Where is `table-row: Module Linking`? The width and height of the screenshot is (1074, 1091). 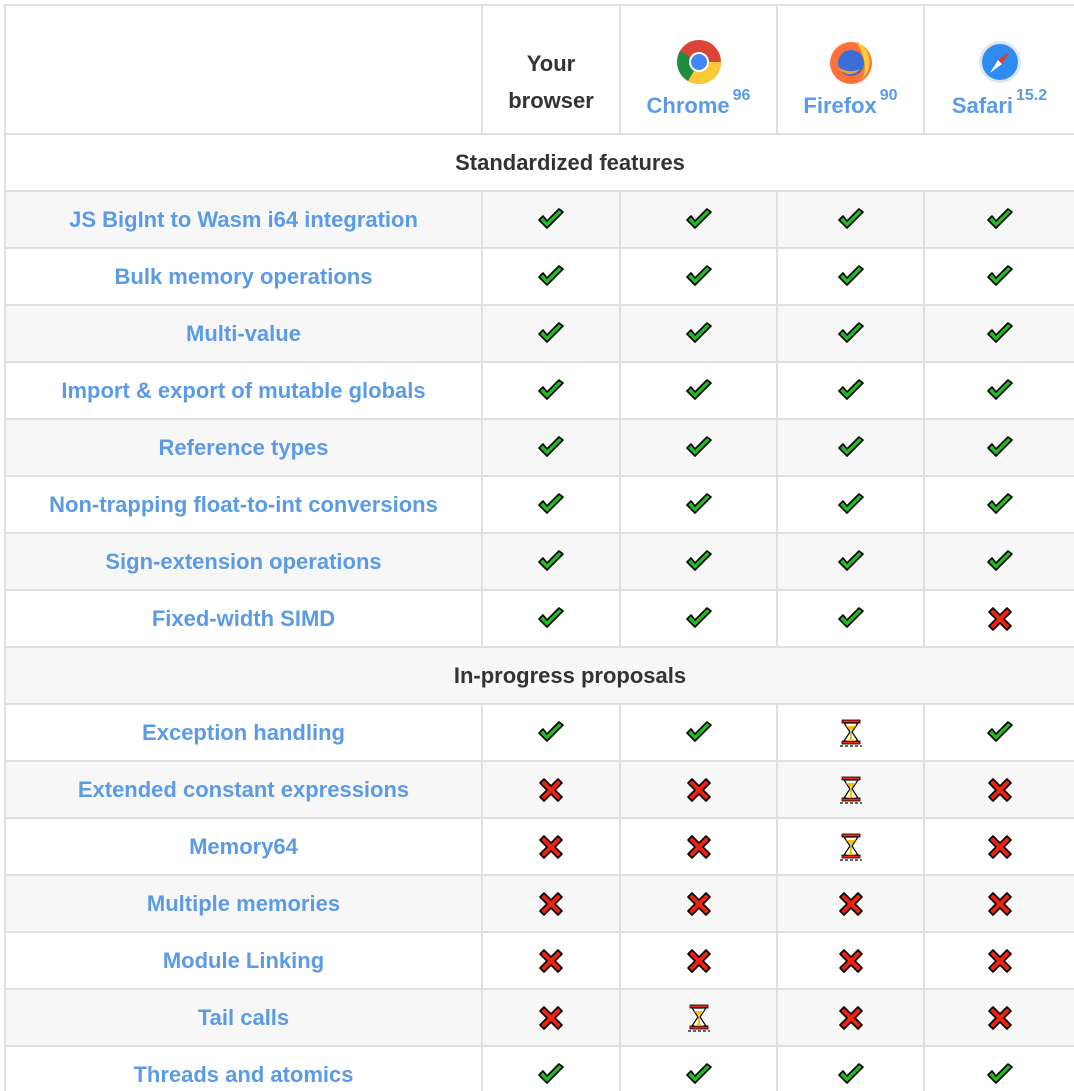 table-row: Module Linking is located at coordinates (539, 960).